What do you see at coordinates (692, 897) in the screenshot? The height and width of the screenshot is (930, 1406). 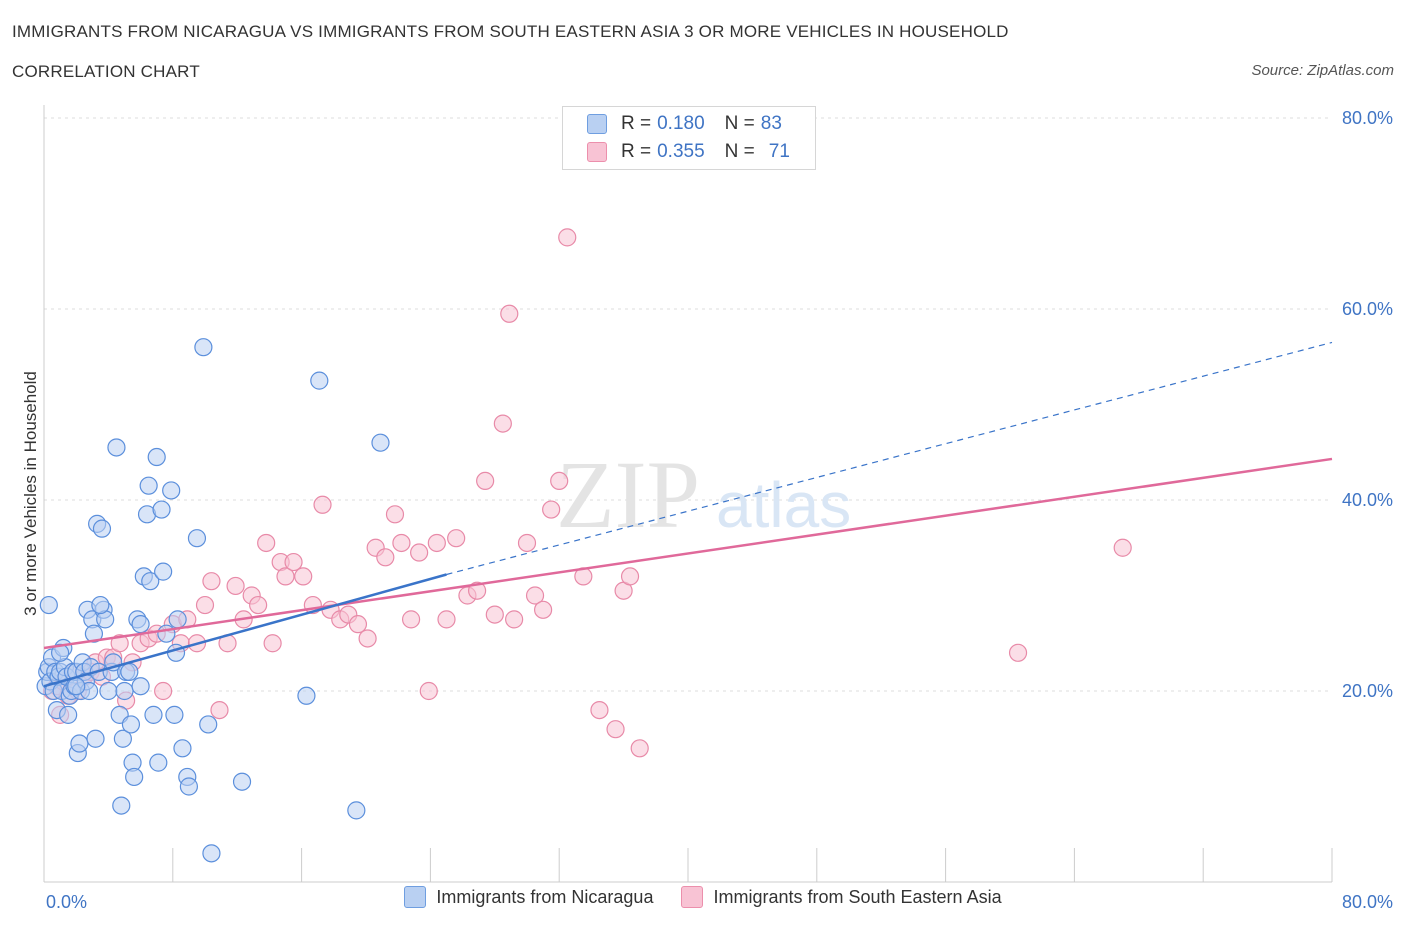 I see `series-swatch-pink` at bounding box center [692, 897].